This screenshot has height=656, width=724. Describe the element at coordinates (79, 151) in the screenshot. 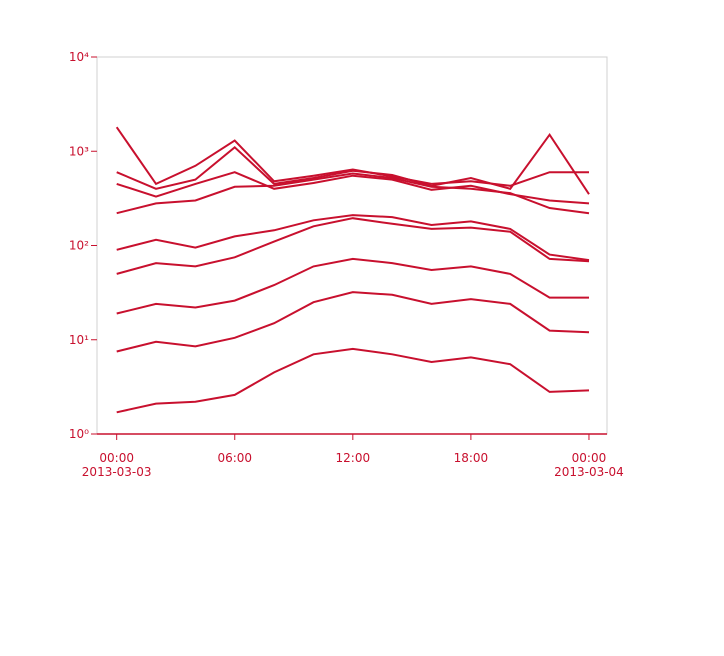

I see `y-tick-label: 10³` at that location.